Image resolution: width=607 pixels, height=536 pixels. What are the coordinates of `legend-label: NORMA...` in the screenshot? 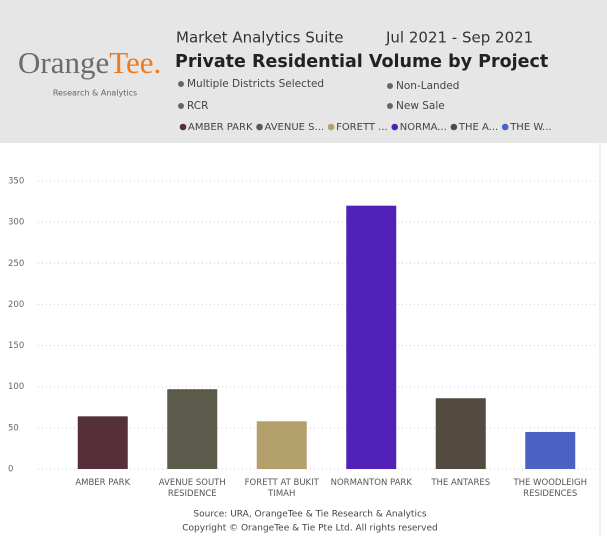 It's located at (423, 127).